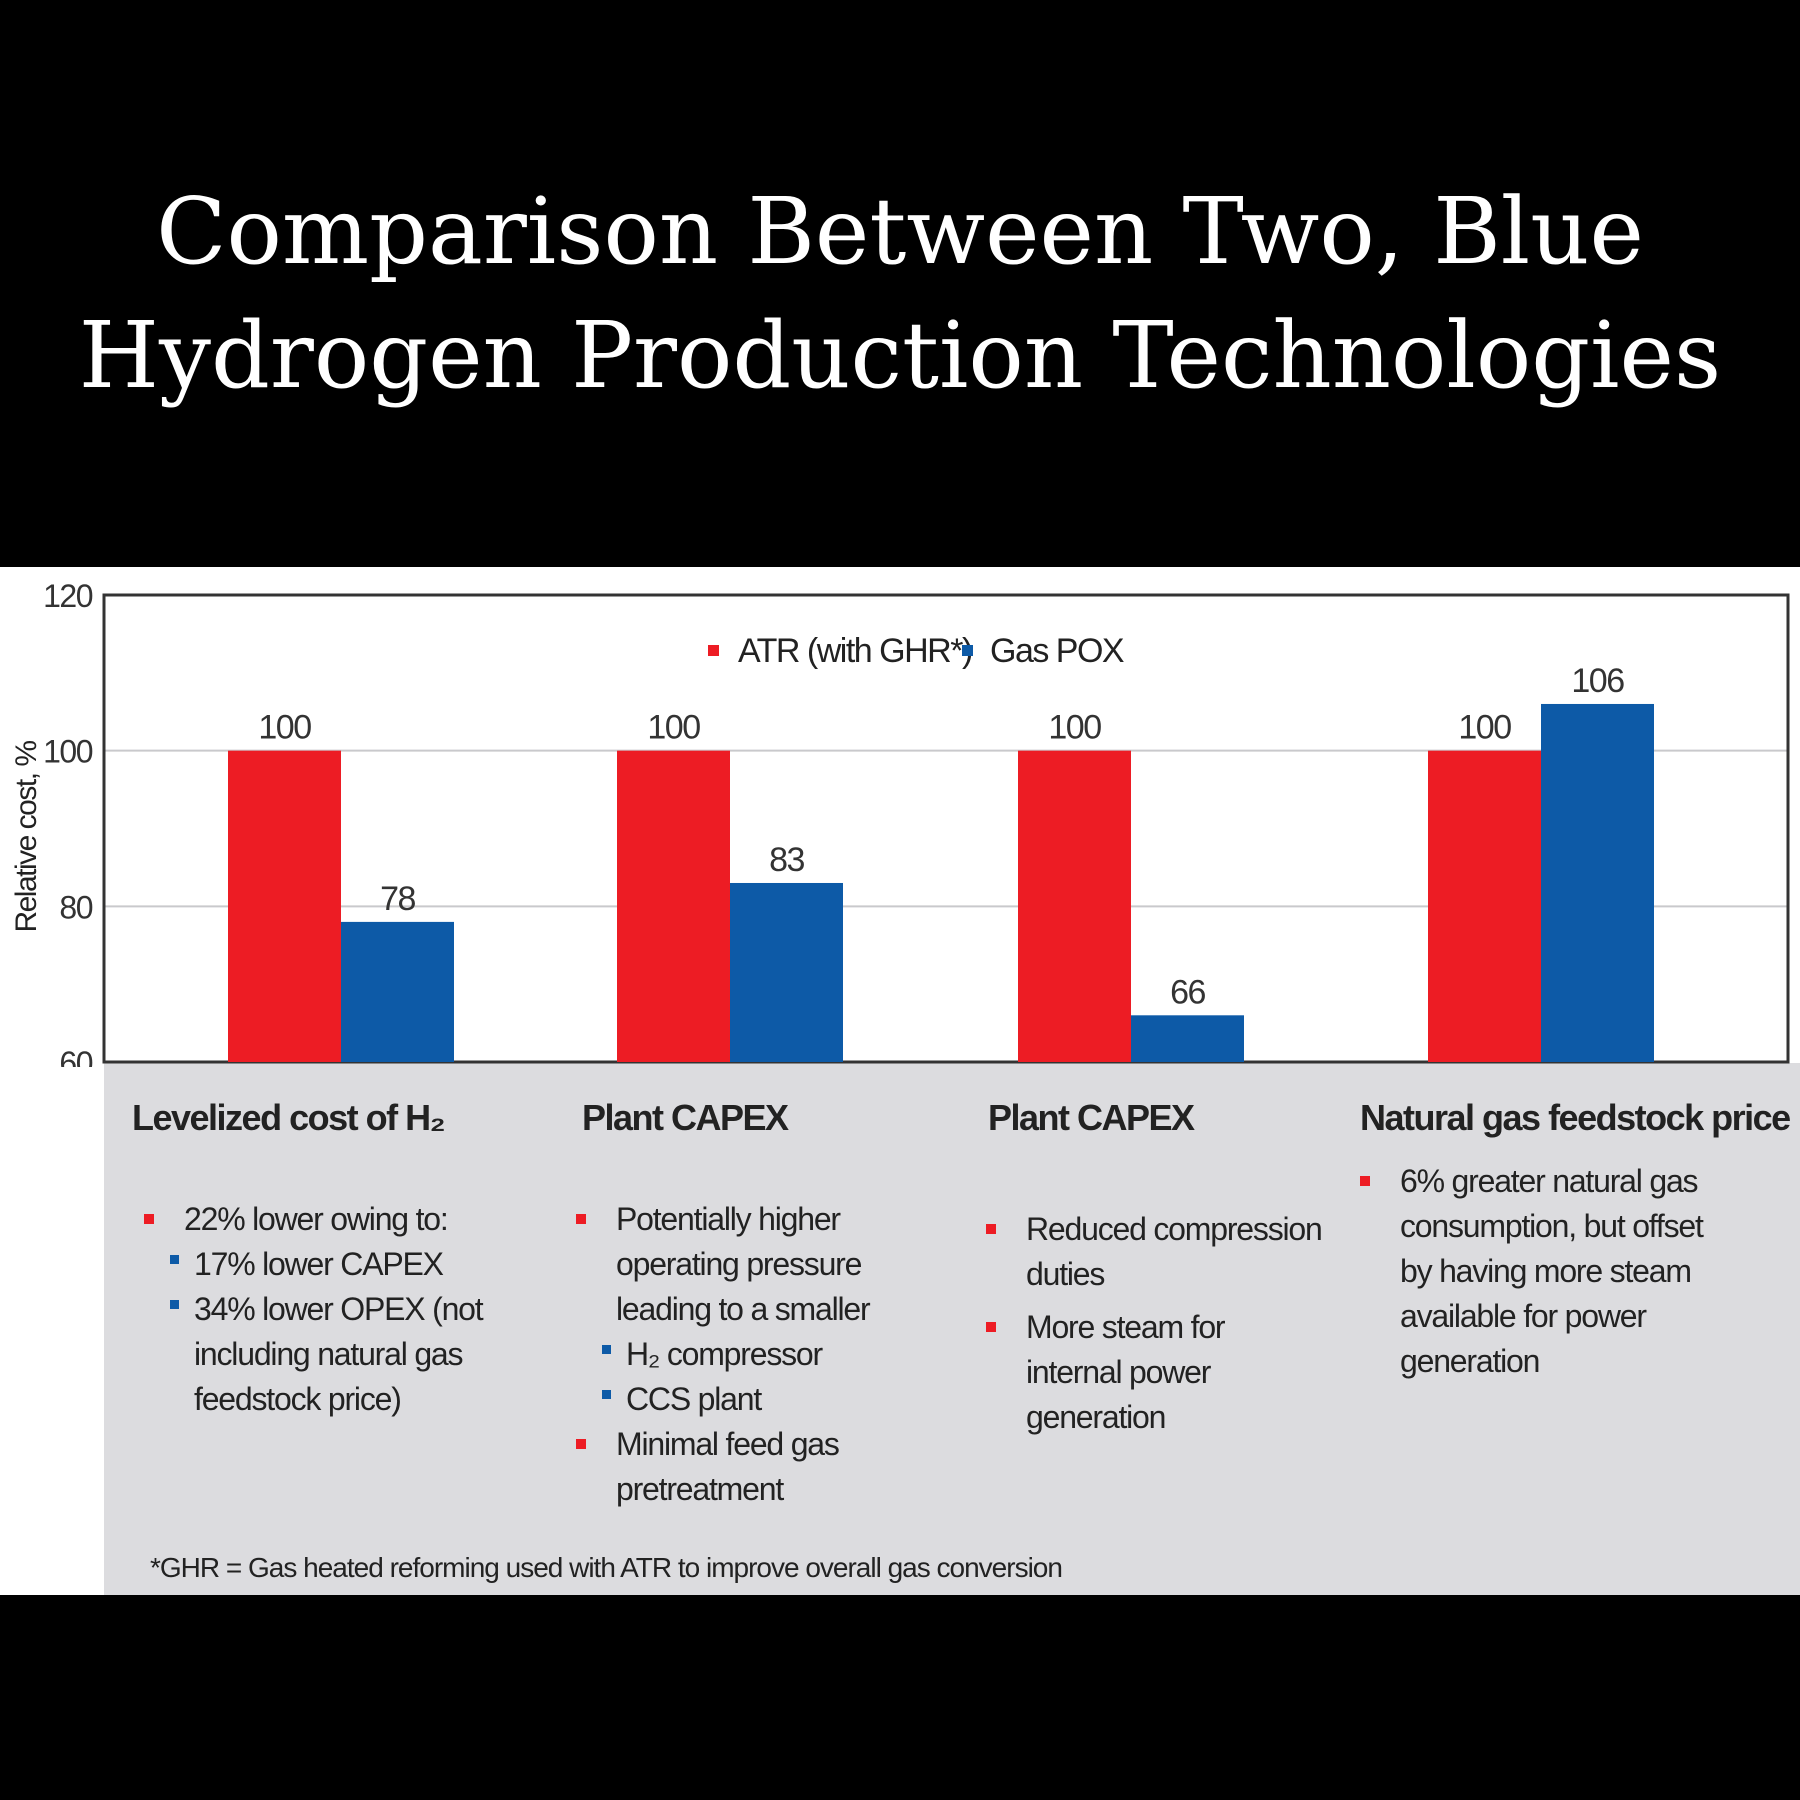  What do you see at coordinates (289, 1117) in the screenshot?
I see `category-label-1: Levelized cost of H₂` at bounding box center [289, 1117].